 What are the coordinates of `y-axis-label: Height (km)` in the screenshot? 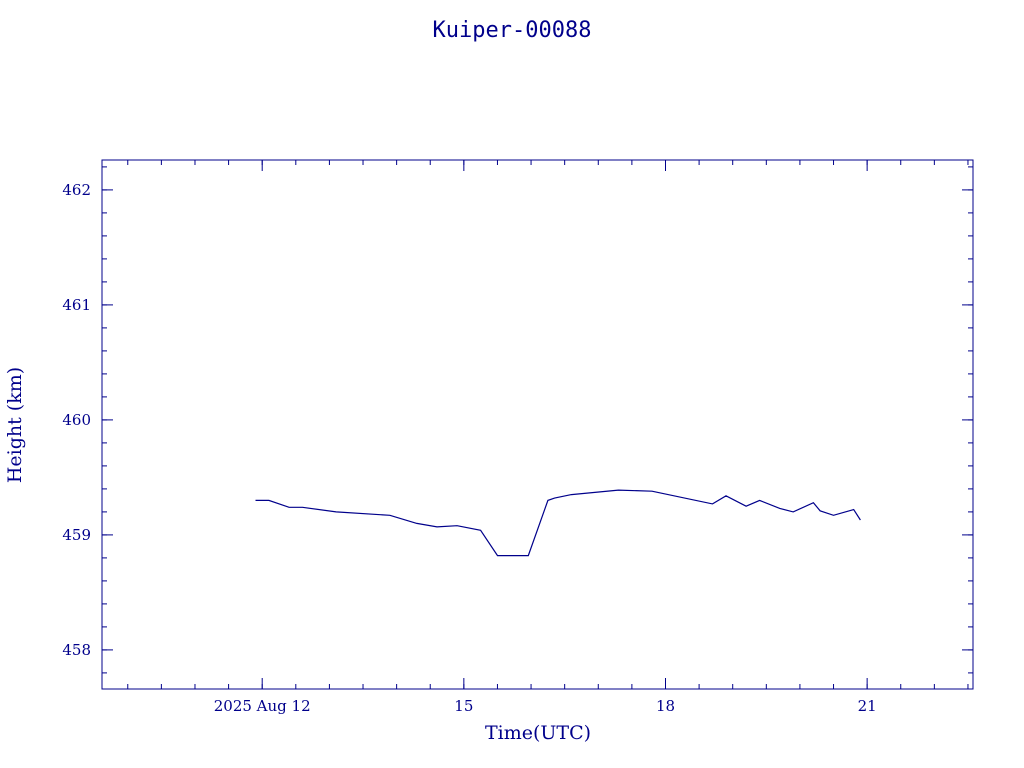 It's located at (15, 425).